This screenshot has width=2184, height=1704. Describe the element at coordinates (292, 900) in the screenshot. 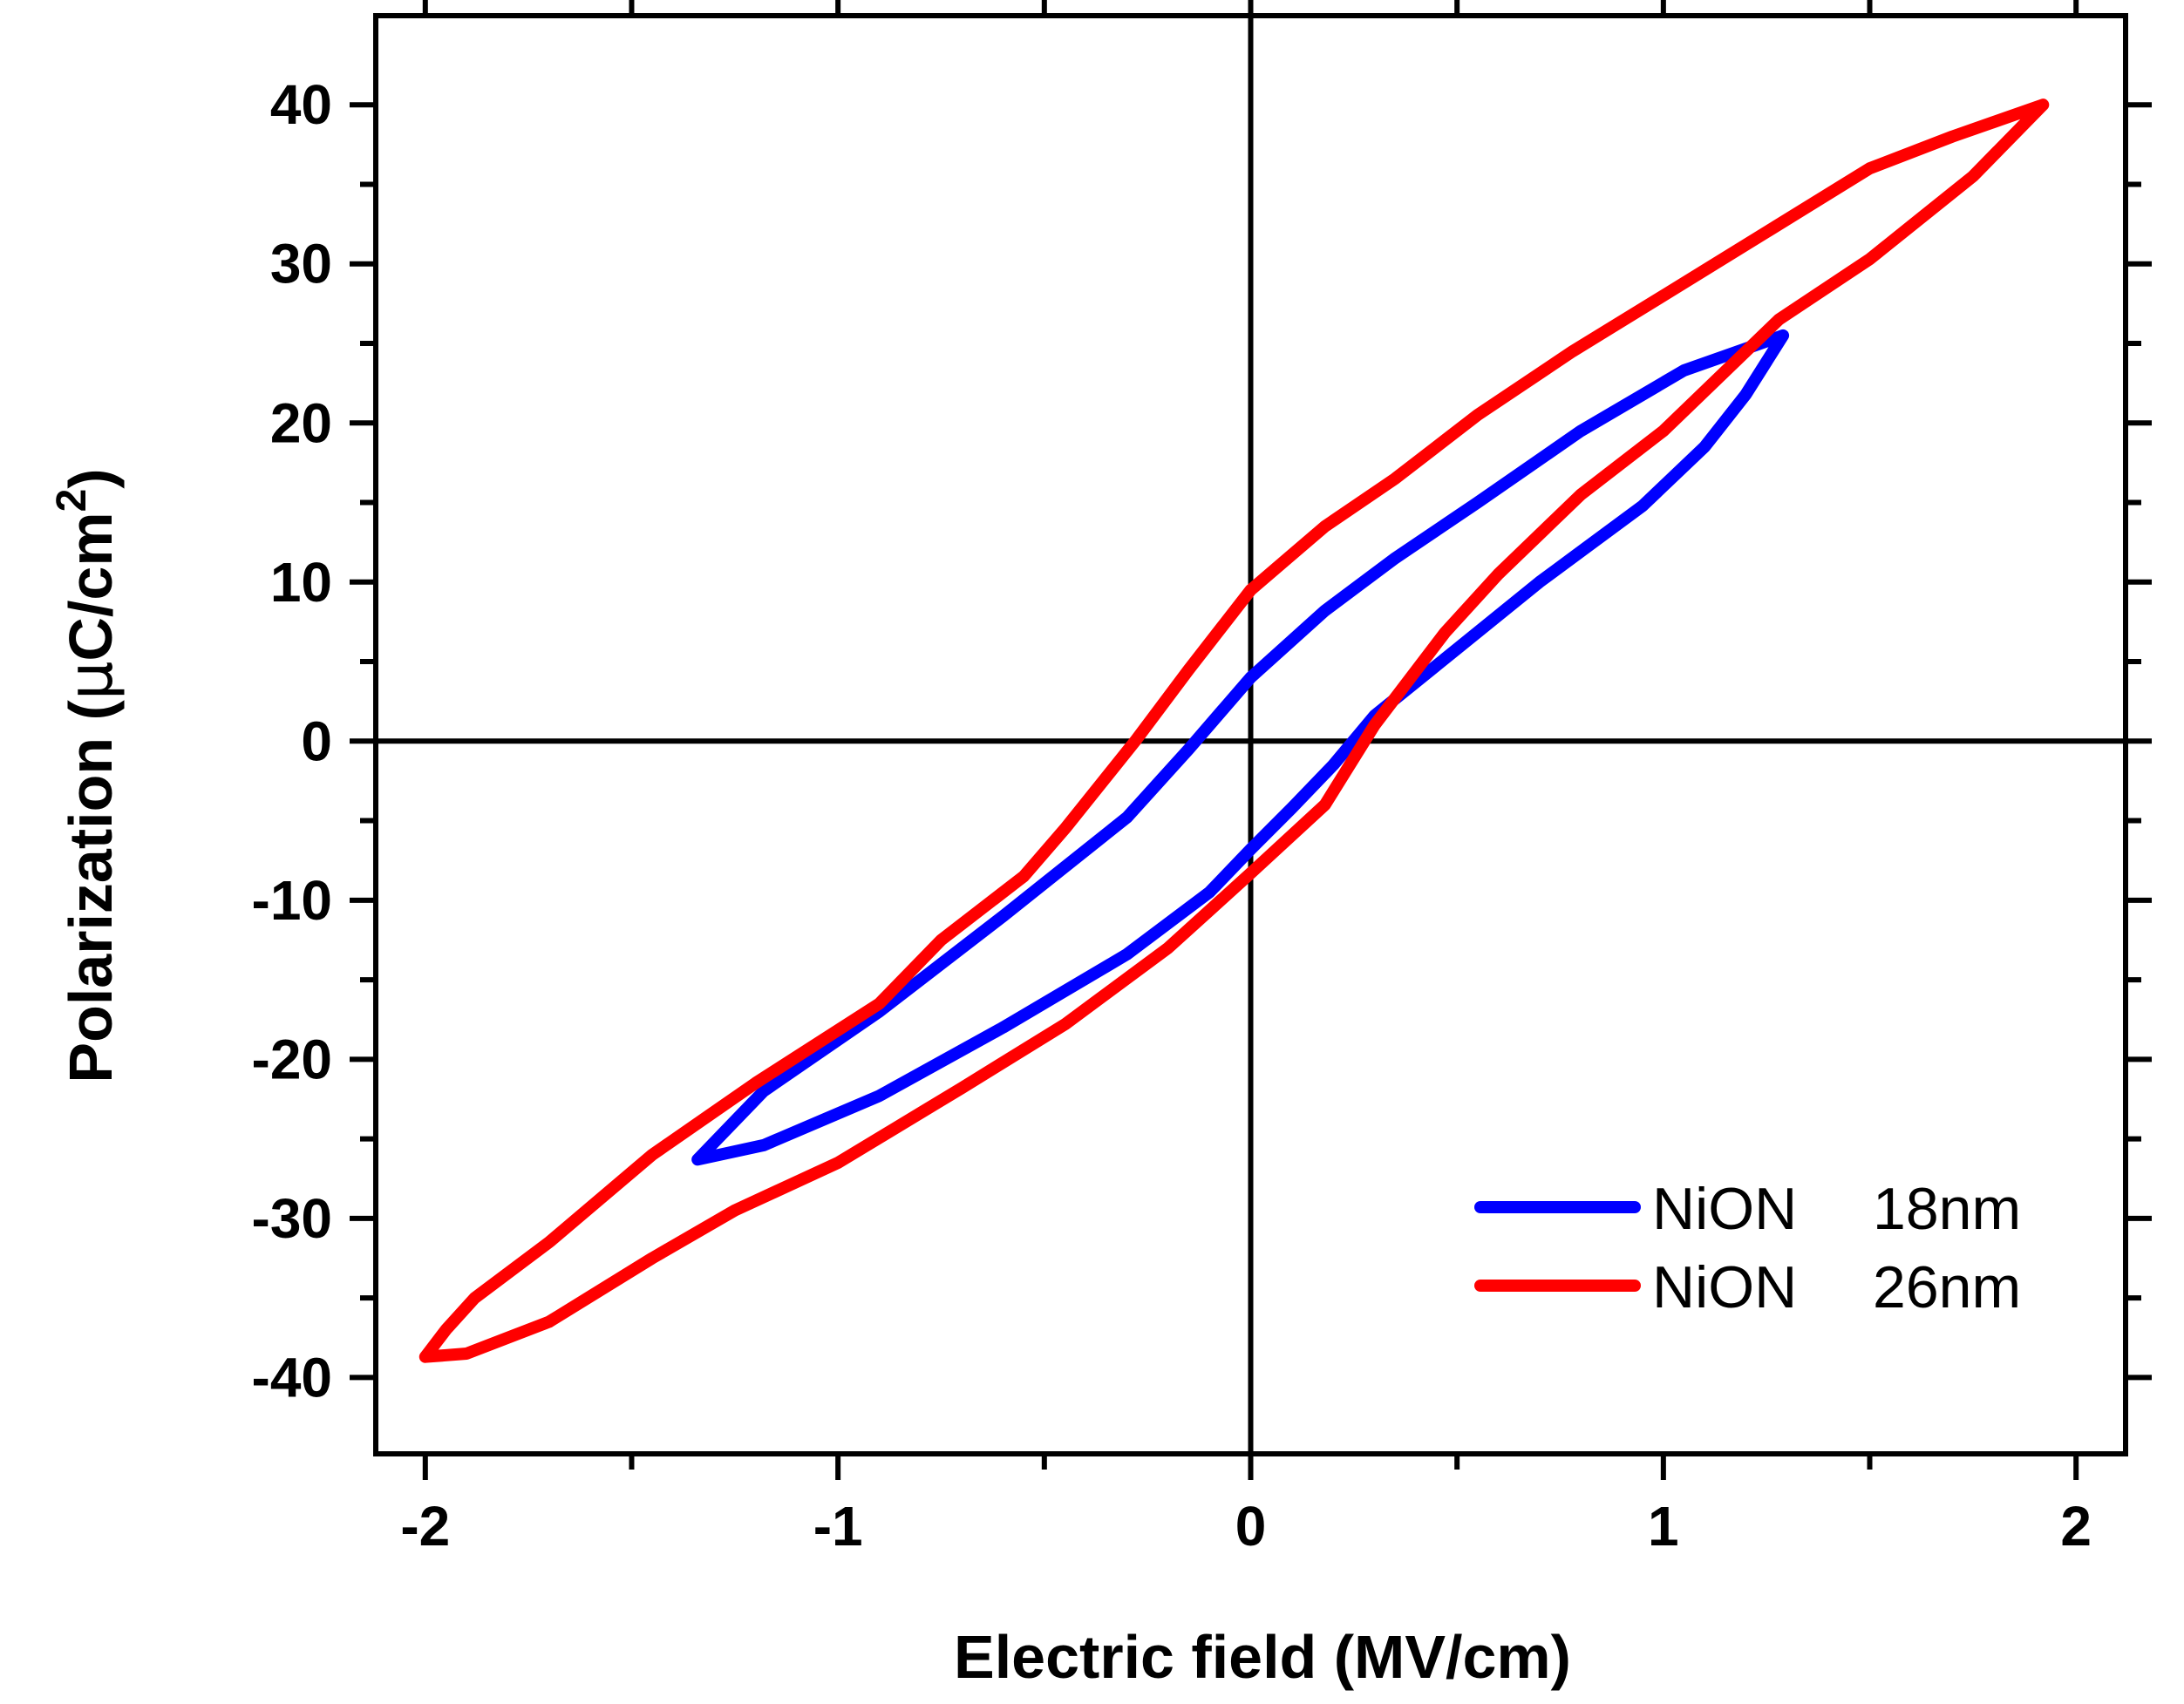

I see `y-tick-label: -10` at that location.